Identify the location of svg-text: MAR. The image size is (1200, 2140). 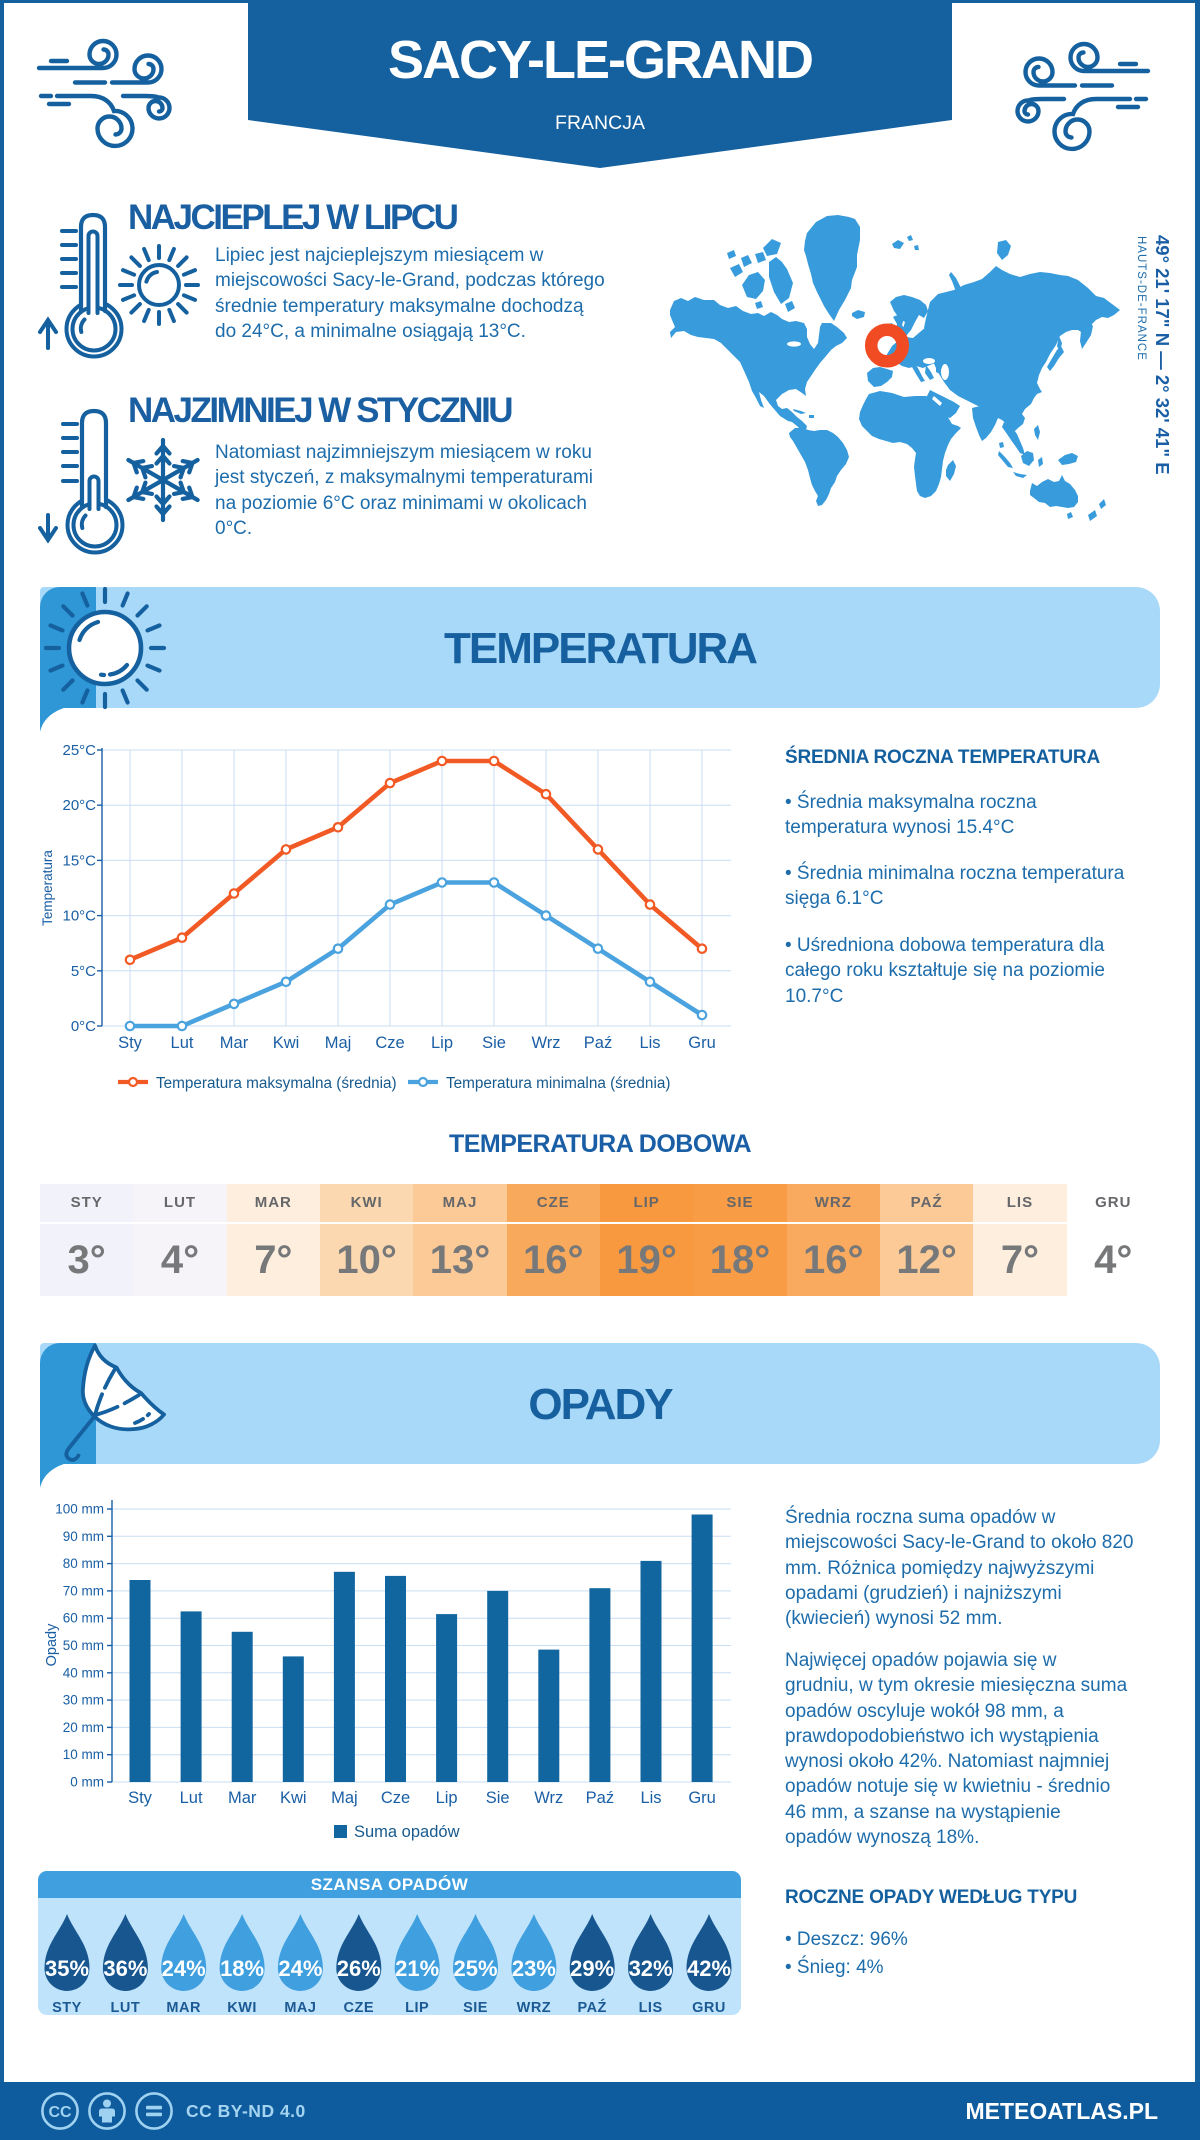
(183, 2008).